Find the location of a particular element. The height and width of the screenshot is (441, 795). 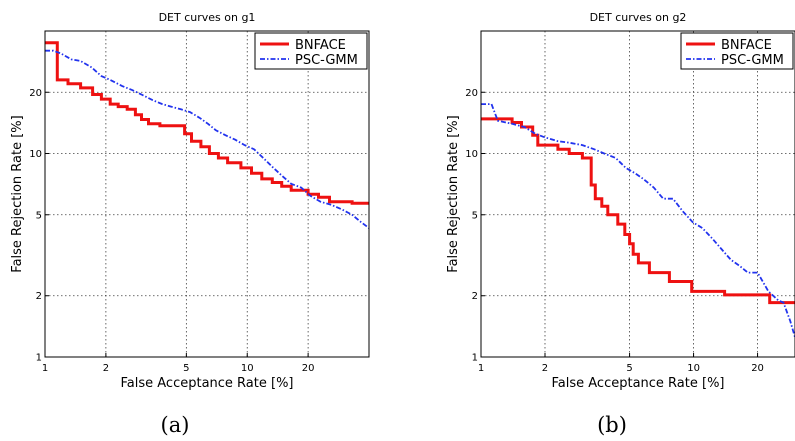

chart-title: DET curves on g1 is located at coordinates (207, 17).